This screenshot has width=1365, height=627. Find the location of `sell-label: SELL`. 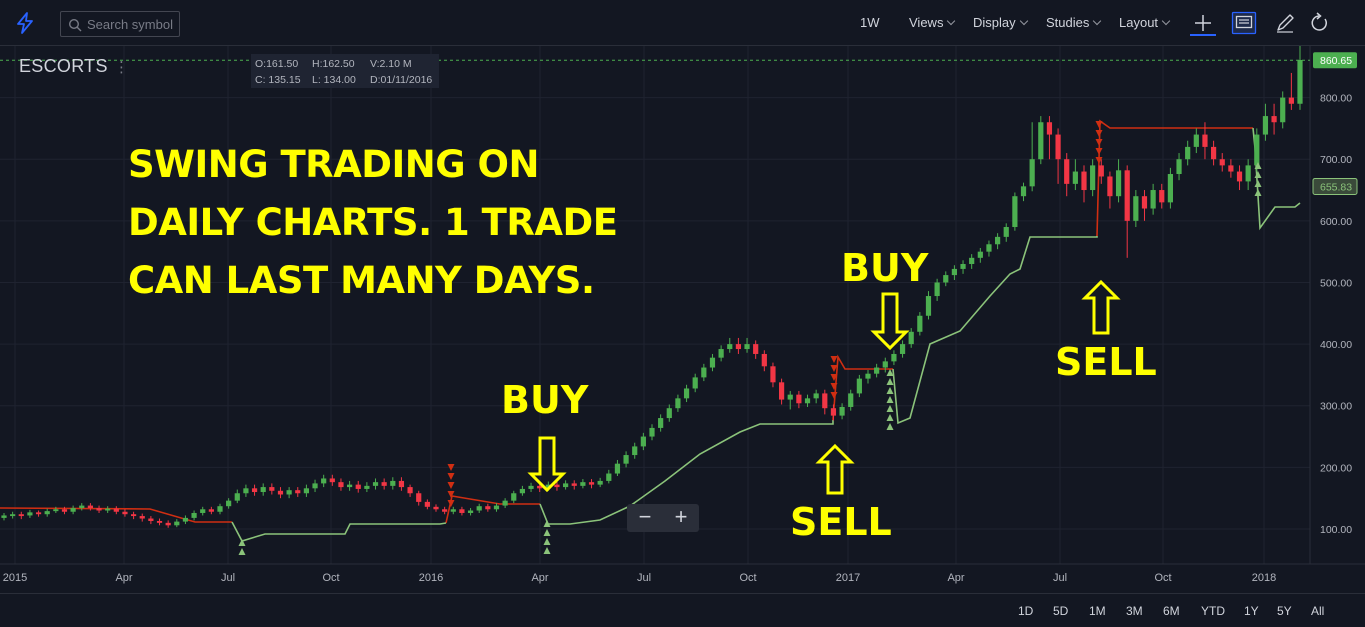

sell-label: SELL is located at coordinates (1106, 362).